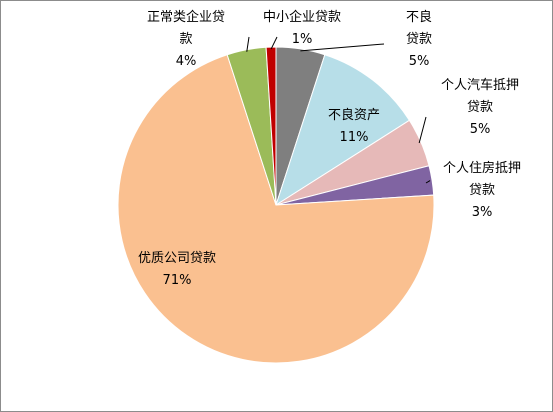 This screenshot has height=412, width=553. I want to click on slice-percent-label: 4%, so click(186, 61).